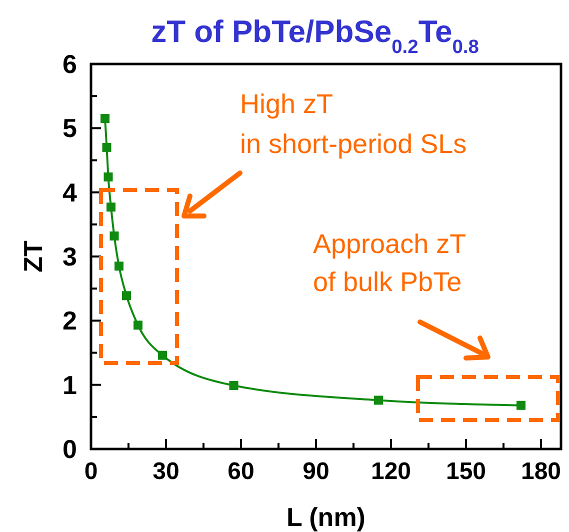  I want to click on y-tick-label: 4, so click(70, 192).